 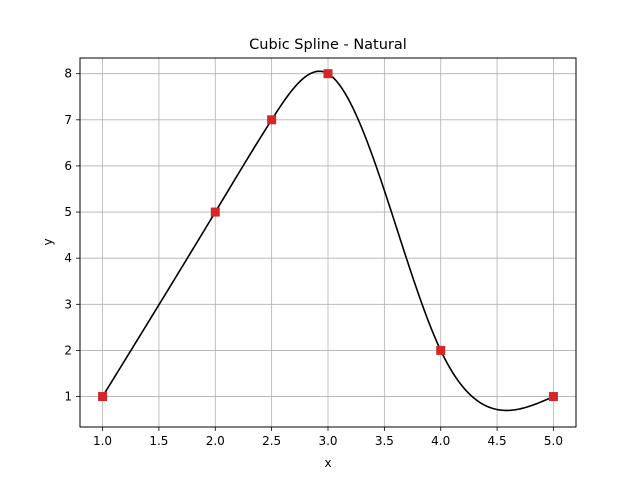 I want to click on x-tick-label: 3.0, so click(x=327, y=441).